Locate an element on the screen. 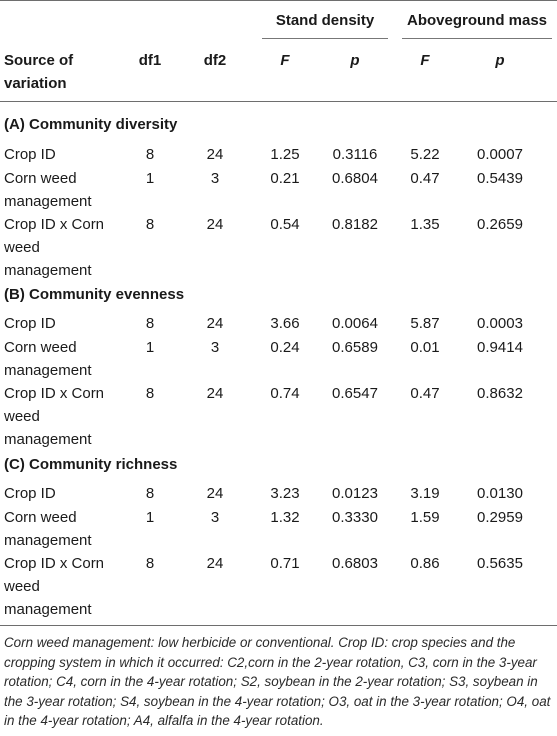 The width and height of the screenshot is (557, 736). column-header-df2: df2 is located at coordinates (215, 60).